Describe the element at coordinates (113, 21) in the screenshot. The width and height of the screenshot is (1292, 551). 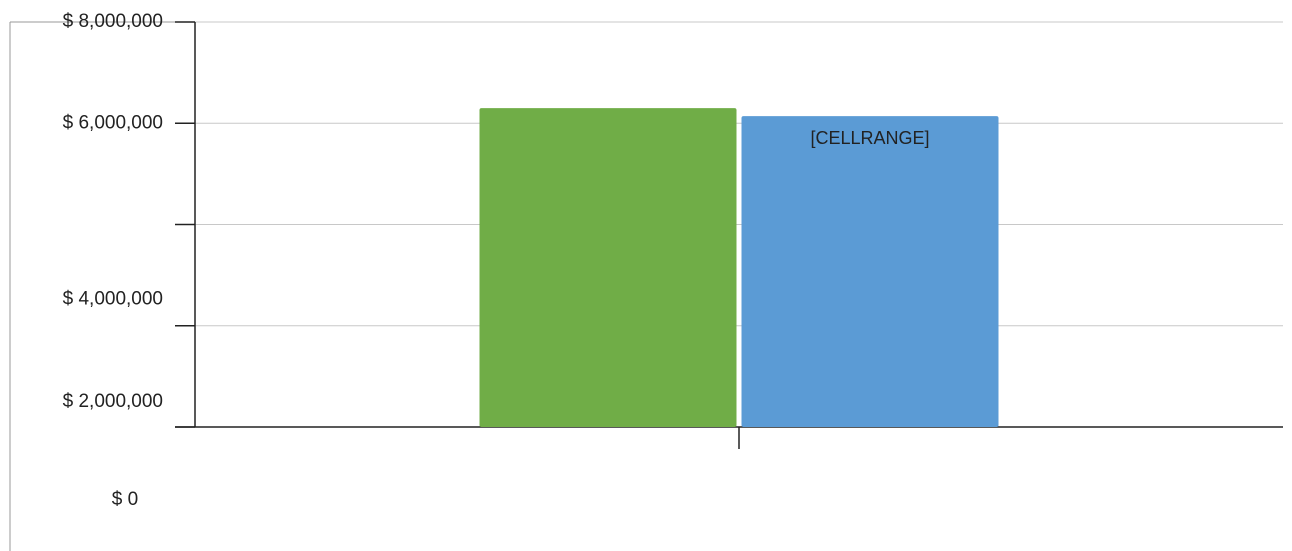
I see `y-tick-label: $ 8,000,000` at that location.